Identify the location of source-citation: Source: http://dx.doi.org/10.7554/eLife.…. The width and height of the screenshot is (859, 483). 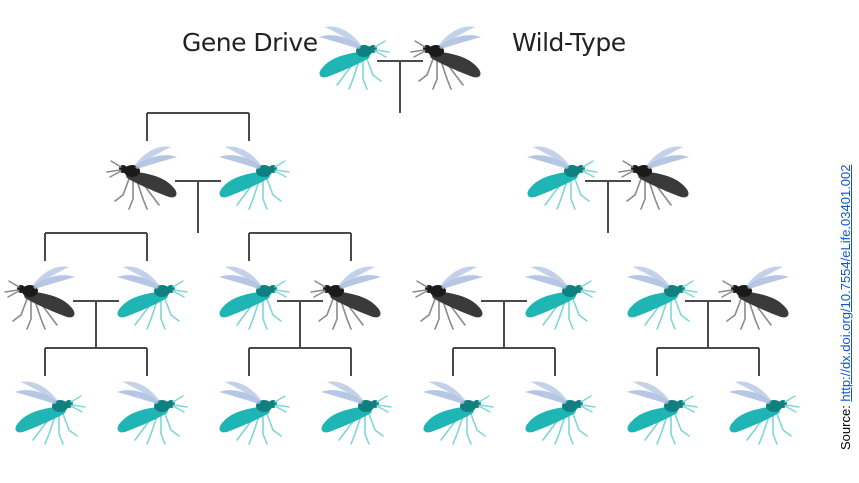
(845, 307).